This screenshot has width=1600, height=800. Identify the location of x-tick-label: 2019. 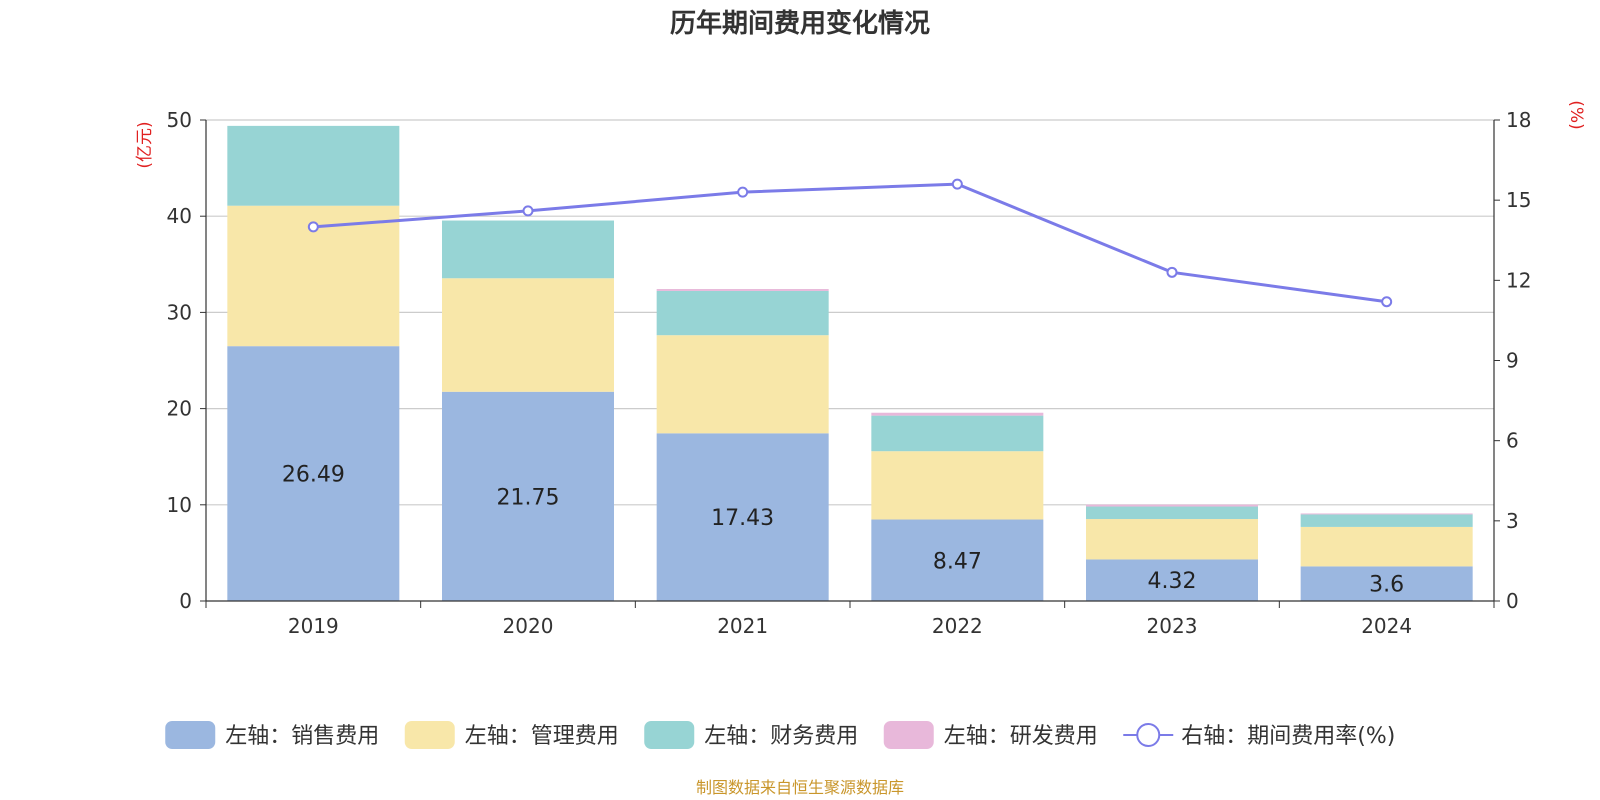
(313, 626).